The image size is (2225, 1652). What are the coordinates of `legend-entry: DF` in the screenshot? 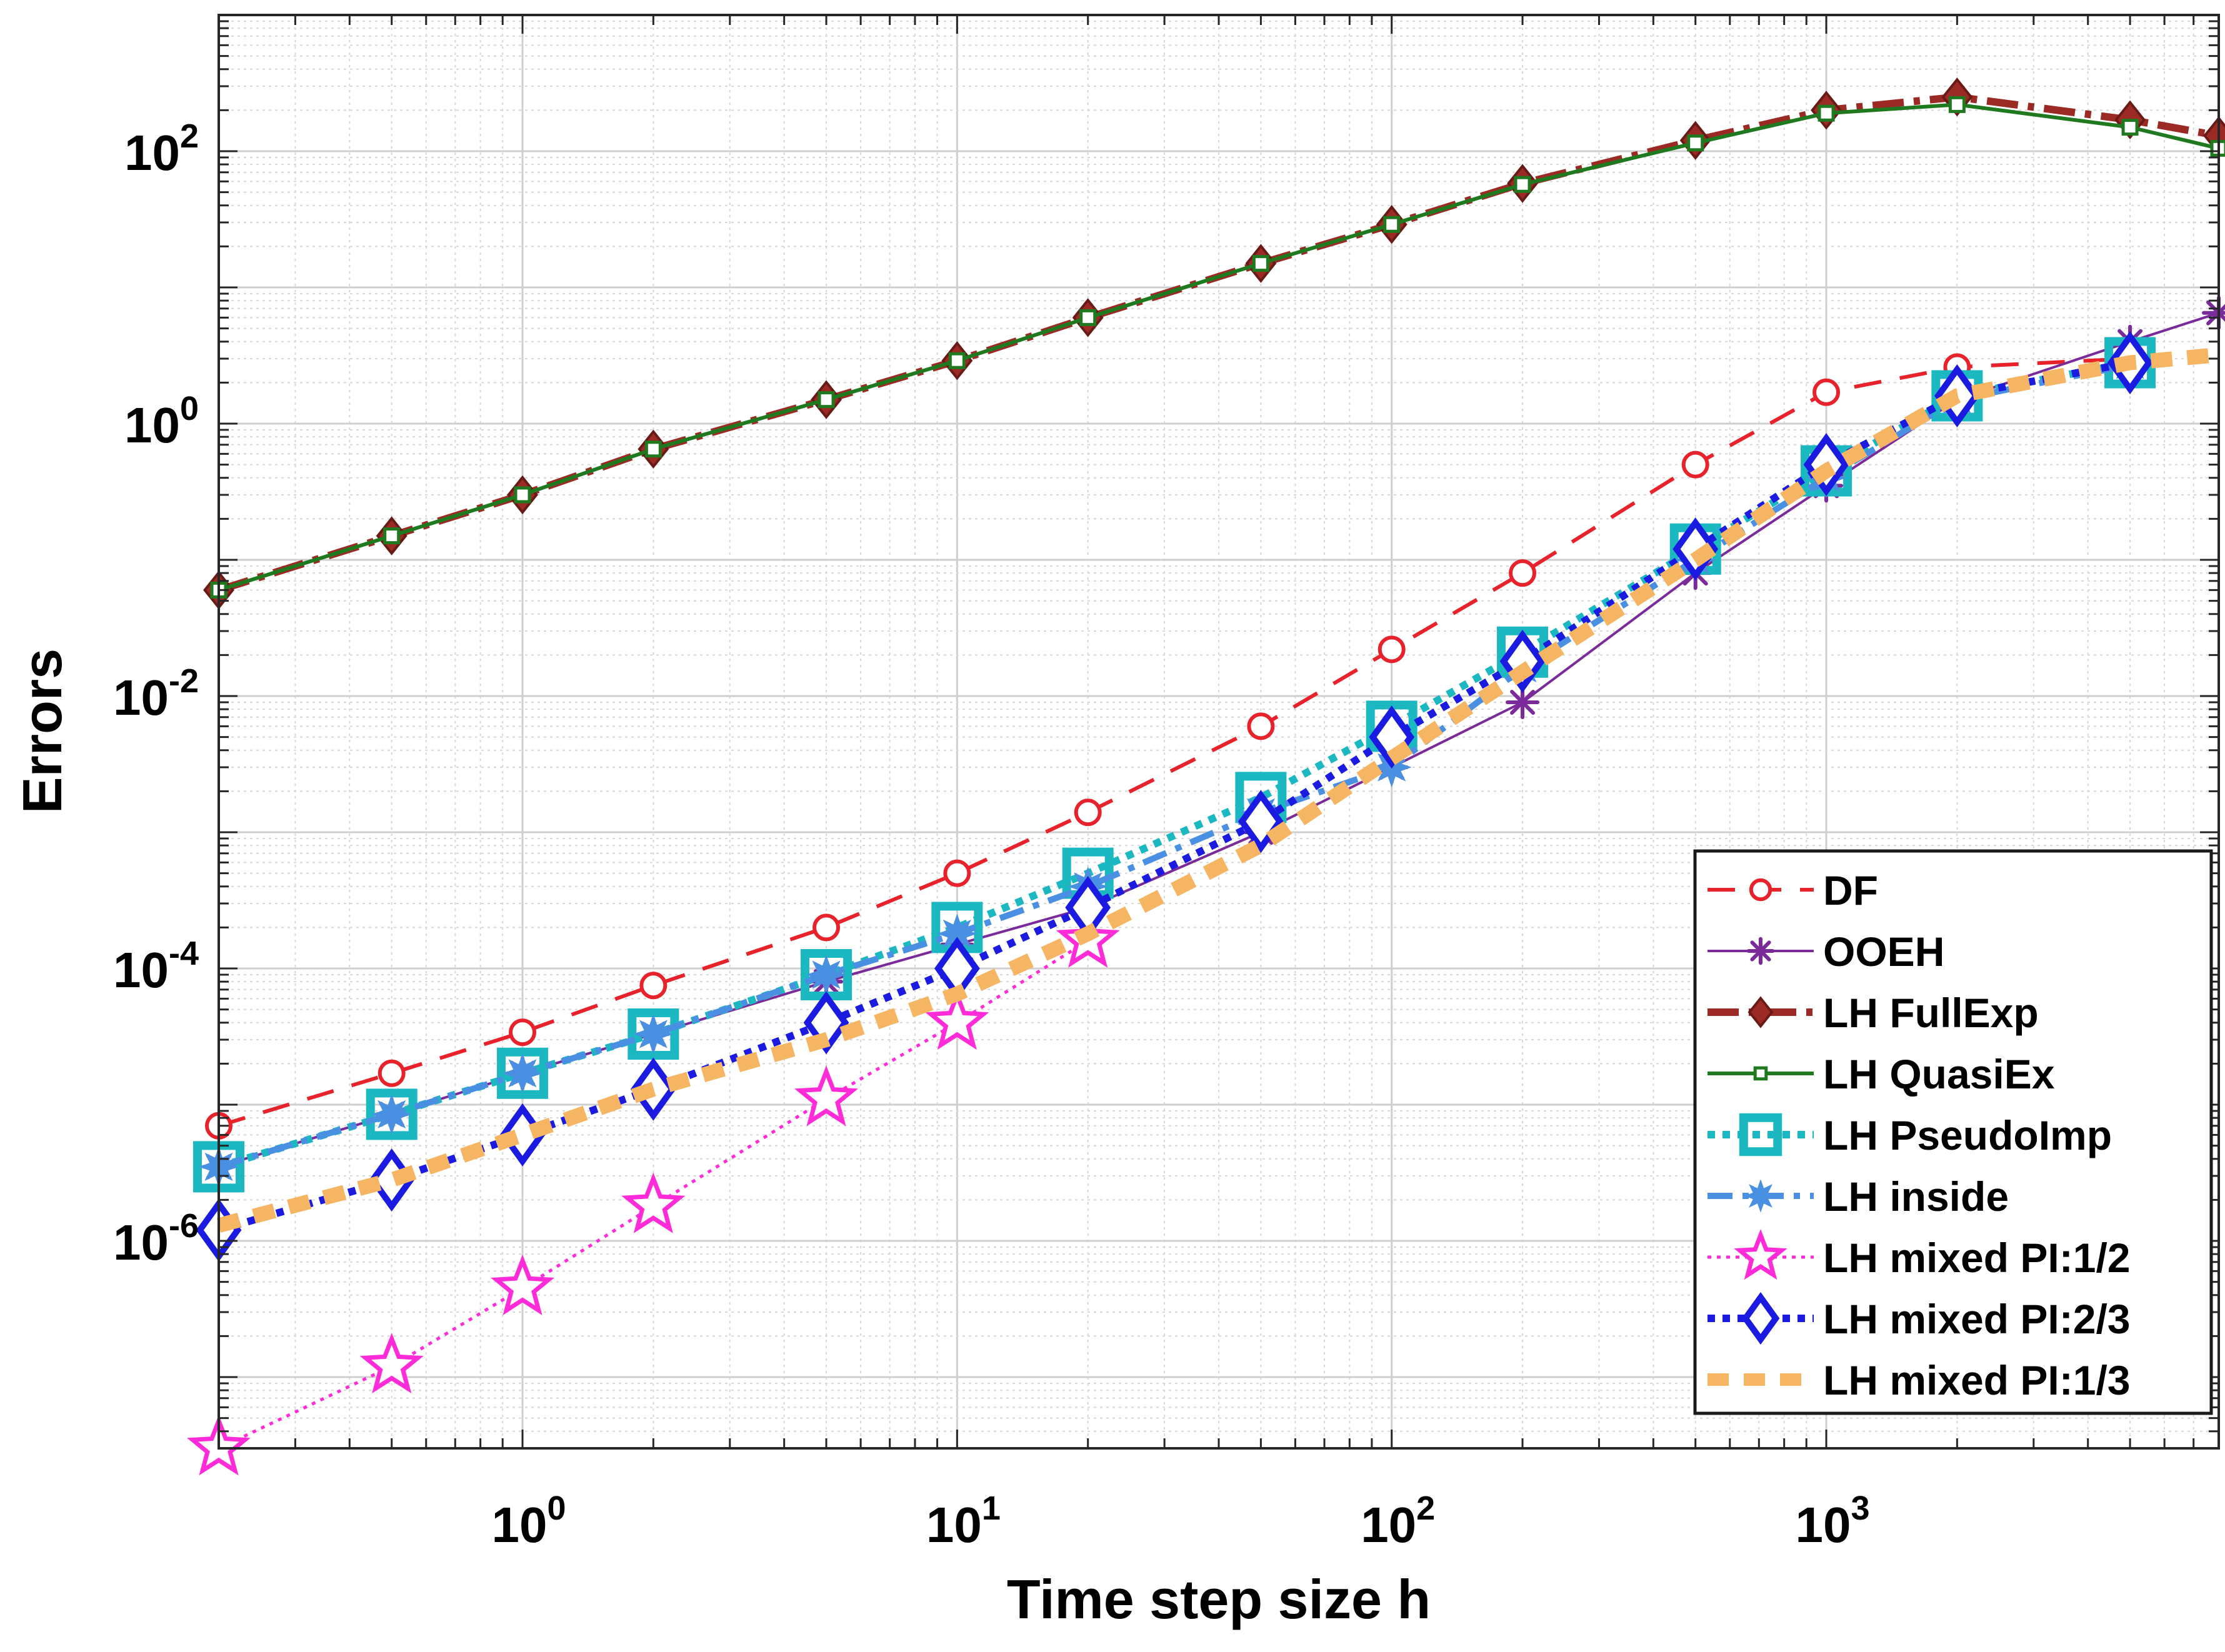 It's located at (1793, 890).